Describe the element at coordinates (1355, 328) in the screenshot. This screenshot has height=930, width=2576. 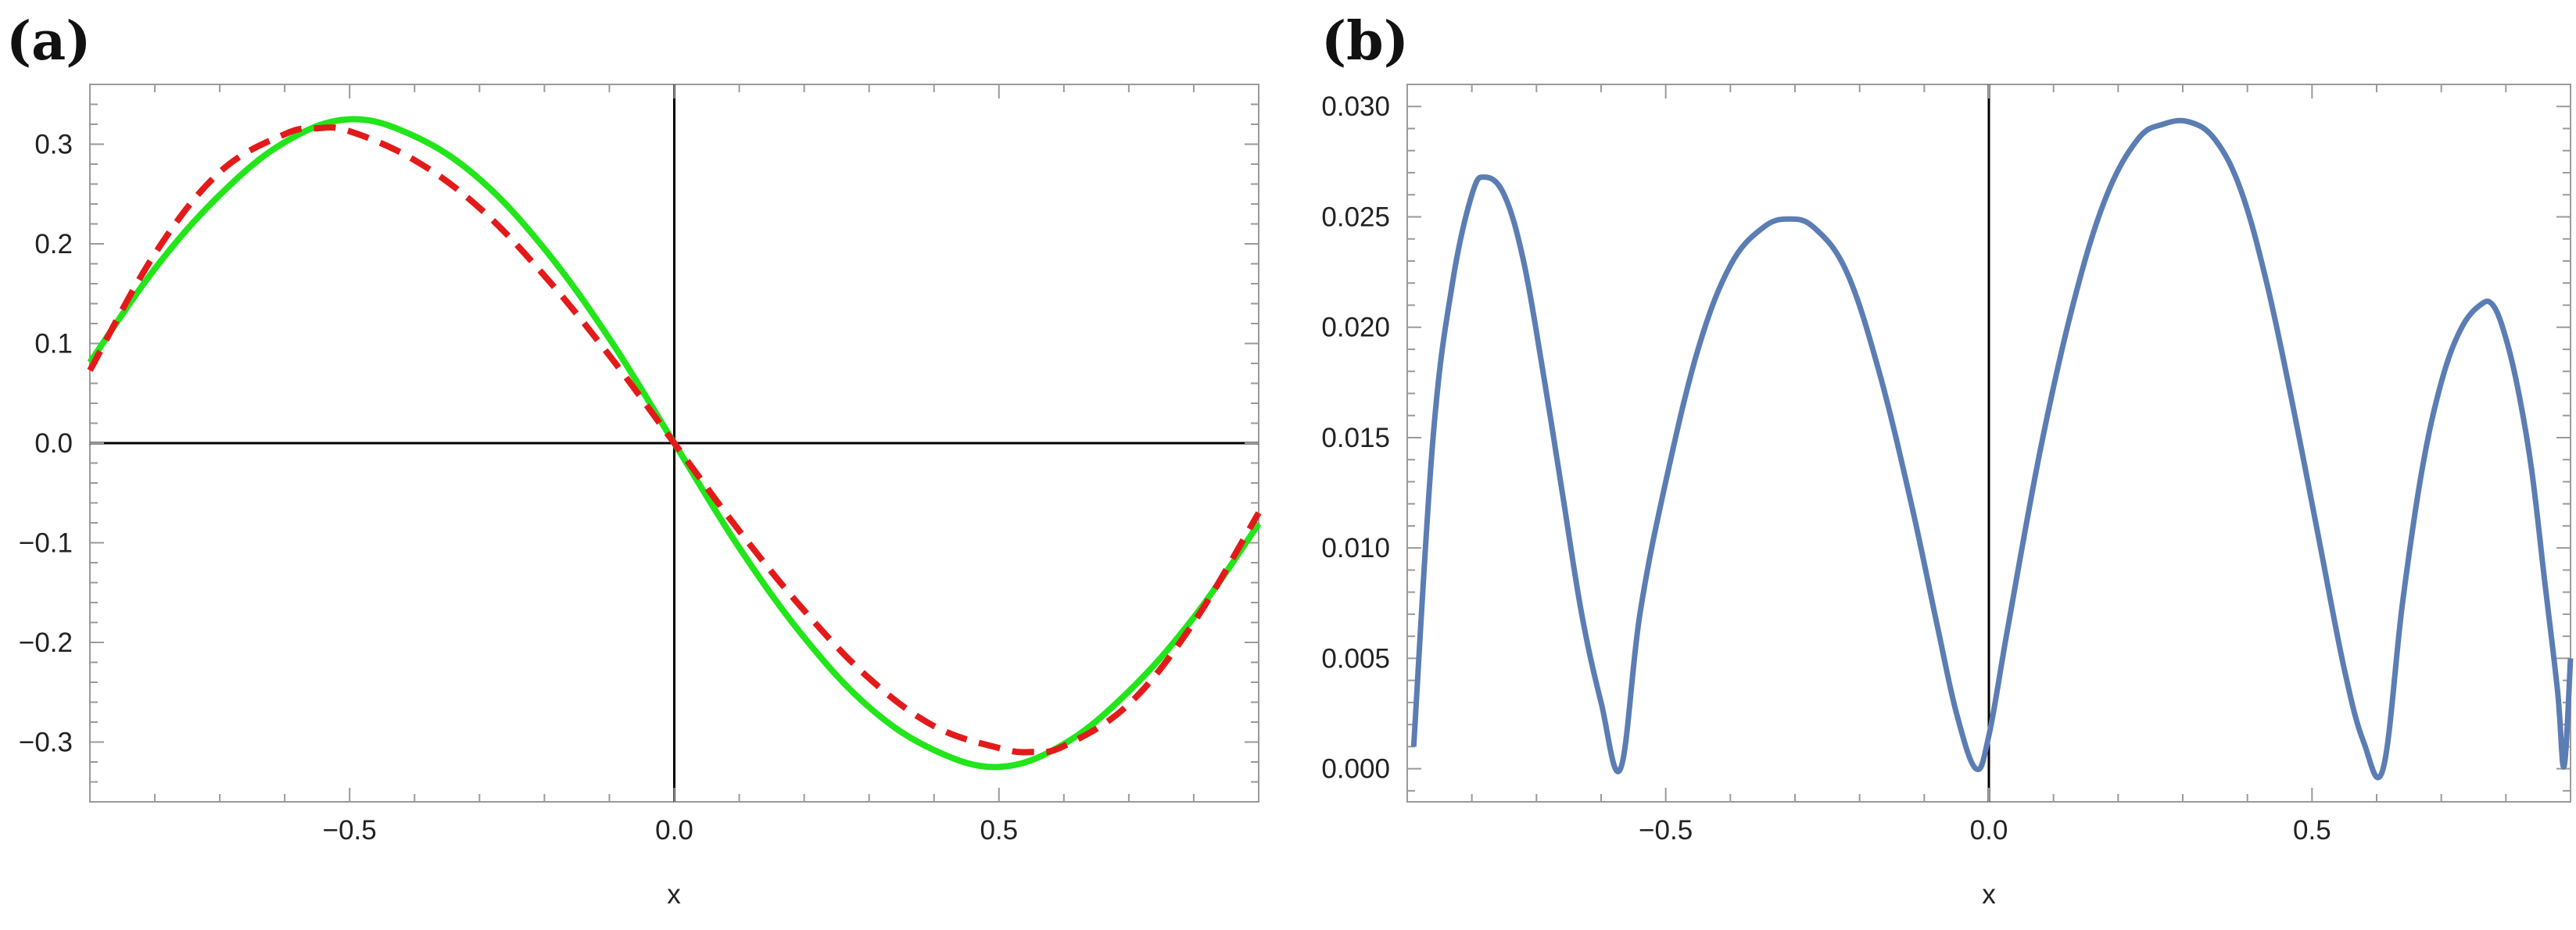
I see `panel-b-y-tick-label: 0.020` at that location.